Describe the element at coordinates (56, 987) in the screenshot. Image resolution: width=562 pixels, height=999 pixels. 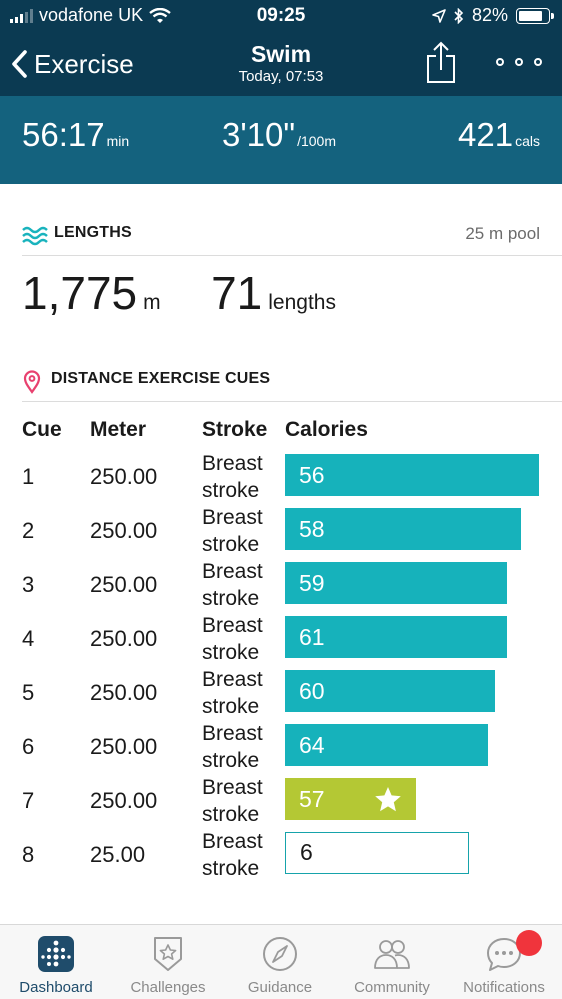
I see `tab-label: Dashboard` at that location.